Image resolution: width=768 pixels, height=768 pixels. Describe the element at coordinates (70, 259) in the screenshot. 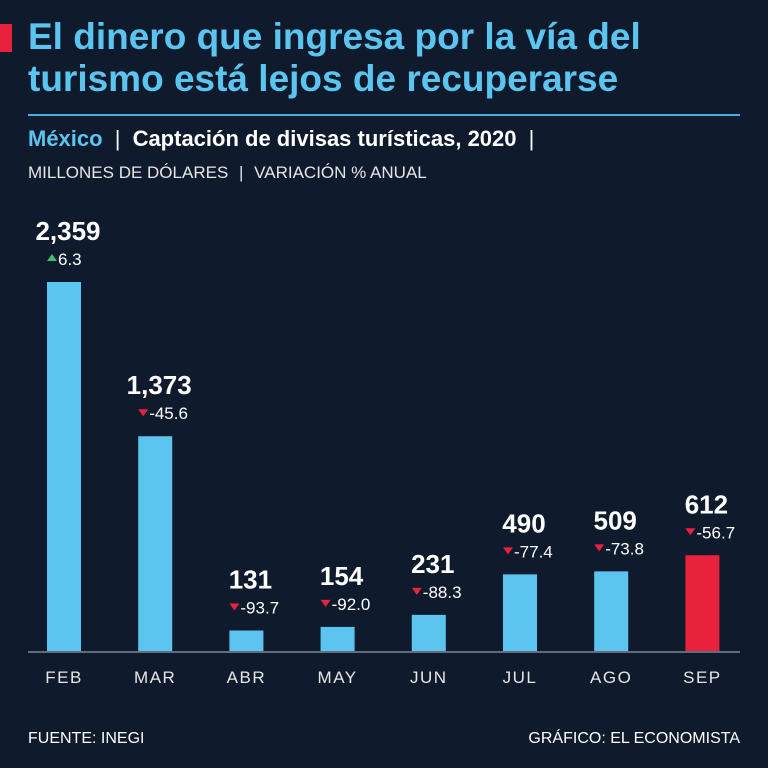

I see `change-label-feb: 6.3` at that location.